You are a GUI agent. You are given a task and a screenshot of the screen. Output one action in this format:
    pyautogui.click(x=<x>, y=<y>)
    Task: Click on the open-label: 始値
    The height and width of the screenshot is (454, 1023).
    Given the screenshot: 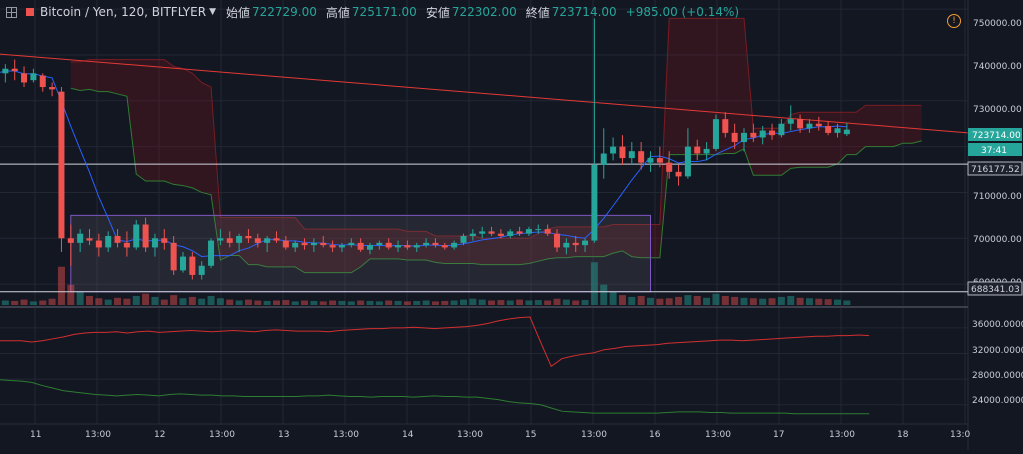 What is the action you would take?
    pyautogui.click(x=237, y=12)
    